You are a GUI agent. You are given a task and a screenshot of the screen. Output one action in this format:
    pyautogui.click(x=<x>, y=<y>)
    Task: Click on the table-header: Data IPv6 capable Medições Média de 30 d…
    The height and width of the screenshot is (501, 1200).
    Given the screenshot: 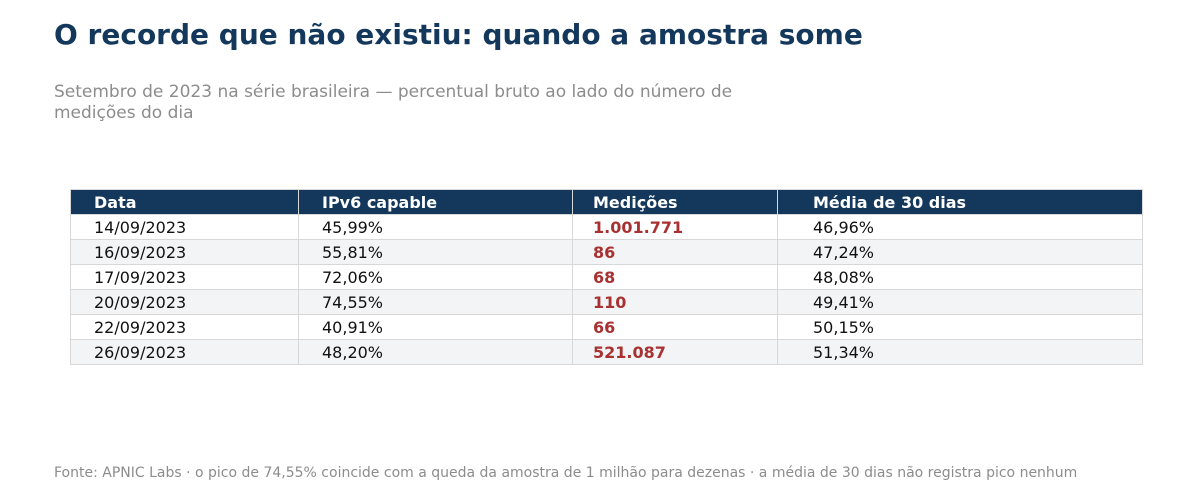 What is the action you would take?
    pyautogui.click(x=606, y=202)
    